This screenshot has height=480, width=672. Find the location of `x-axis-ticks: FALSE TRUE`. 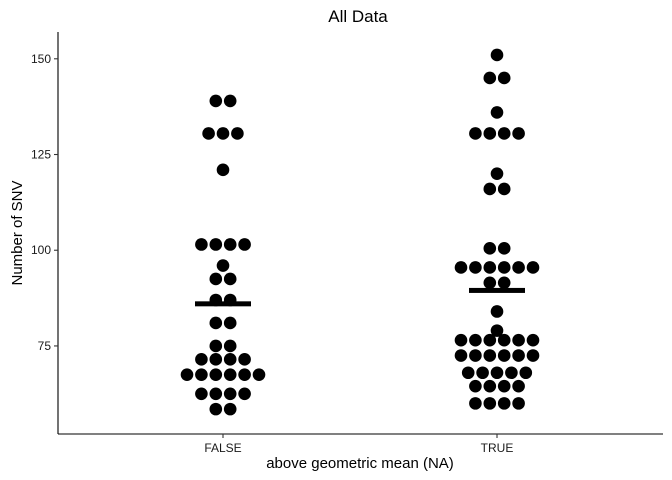

x-axis-ticks: FALSE TRUE is located at coordinates (358, 444).